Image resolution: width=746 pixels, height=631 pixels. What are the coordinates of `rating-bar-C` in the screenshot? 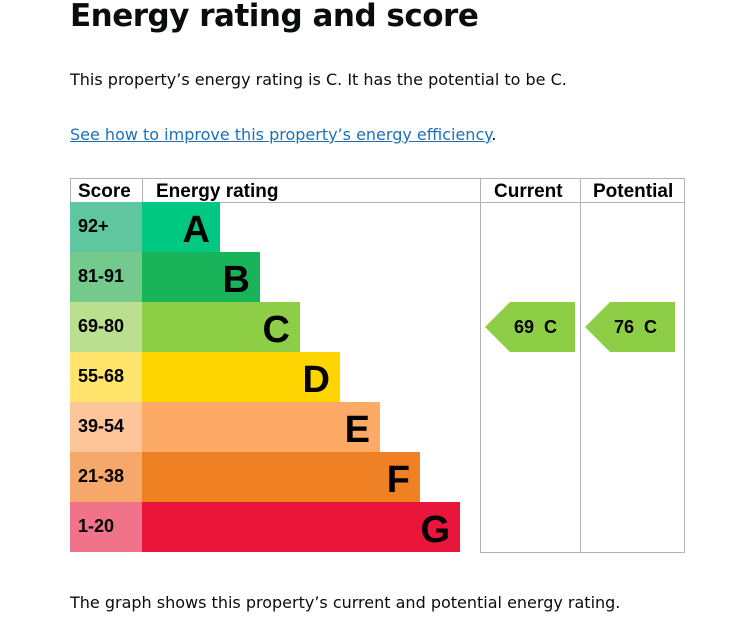 It's located at (221, 327).